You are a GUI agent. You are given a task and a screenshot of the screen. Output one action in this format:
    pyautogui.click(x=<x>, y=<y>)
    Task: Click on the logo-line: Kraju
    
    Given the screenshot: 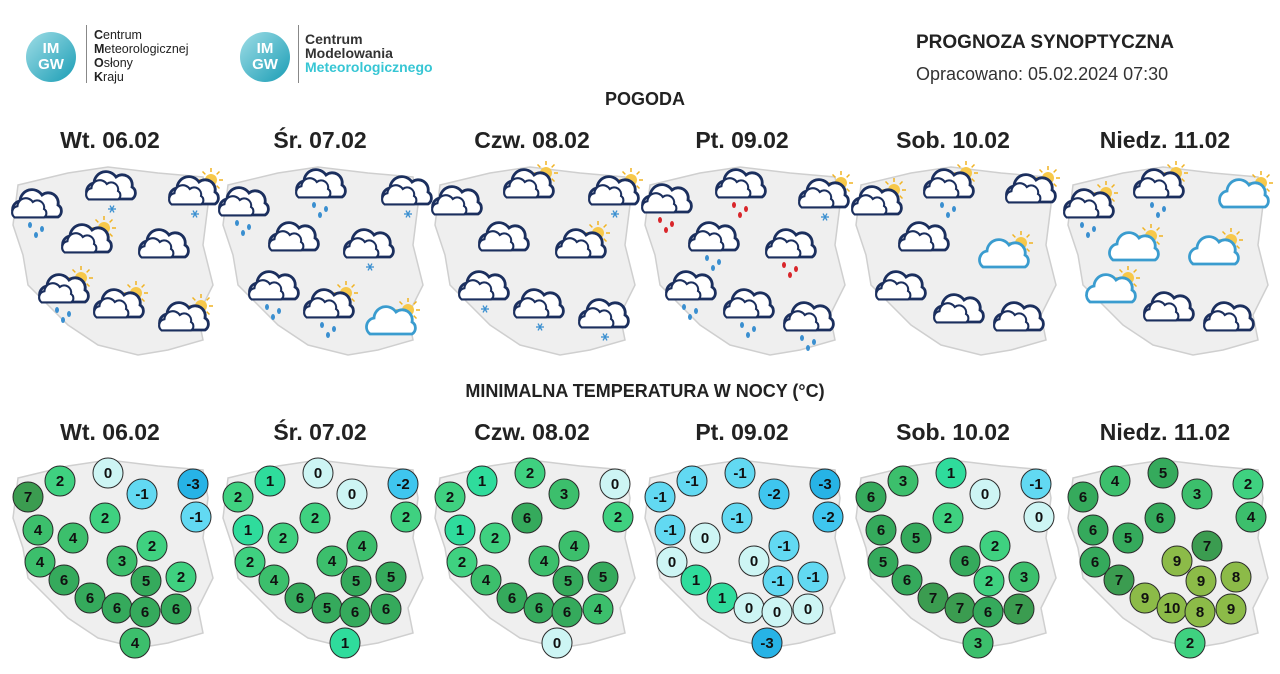 What is the action you would take?
    pyautogui.click(x=109, y=77)
    